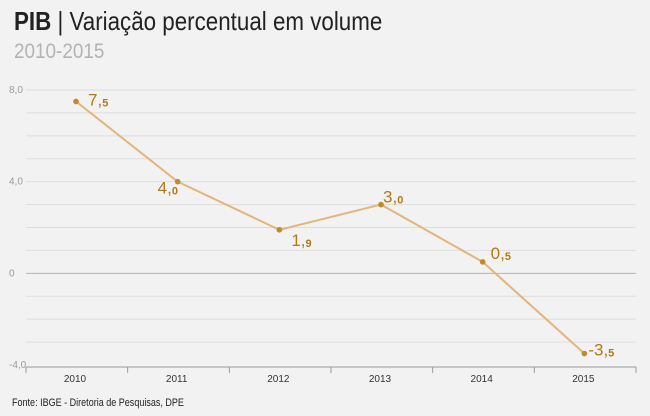 This screenshot has width=650, height=416. I want to click on y-tick-label: 4,0, so click(16, 182).